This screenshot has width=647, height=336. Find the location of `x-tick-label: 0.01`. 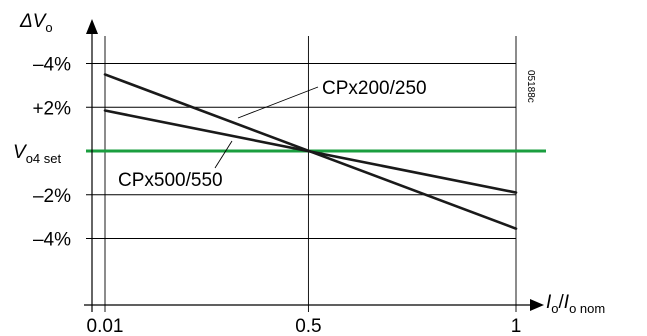

x-tick-label: 0.01 is located at coordinates (105, 326).